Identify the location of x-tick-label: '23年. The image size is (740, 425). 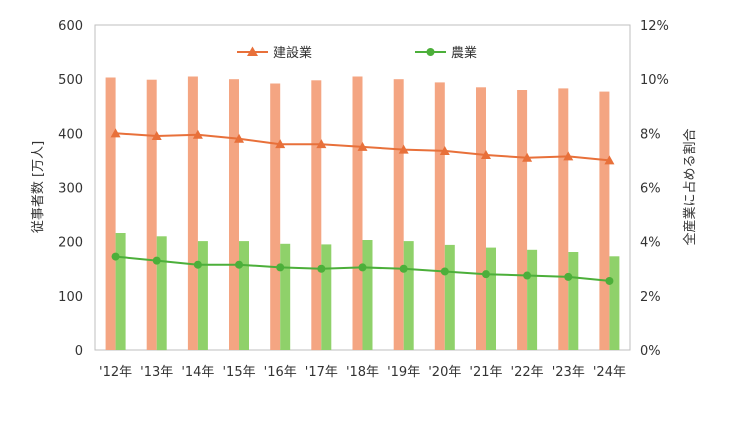
(568, 372).